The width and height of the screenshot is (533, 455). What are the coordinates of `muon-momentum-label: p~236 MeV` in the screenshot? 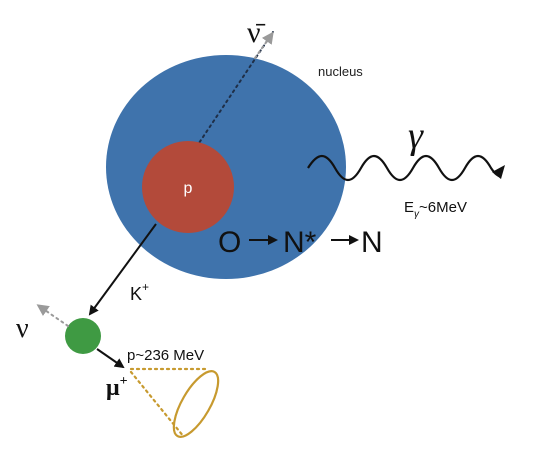 It's located at (165, 355).